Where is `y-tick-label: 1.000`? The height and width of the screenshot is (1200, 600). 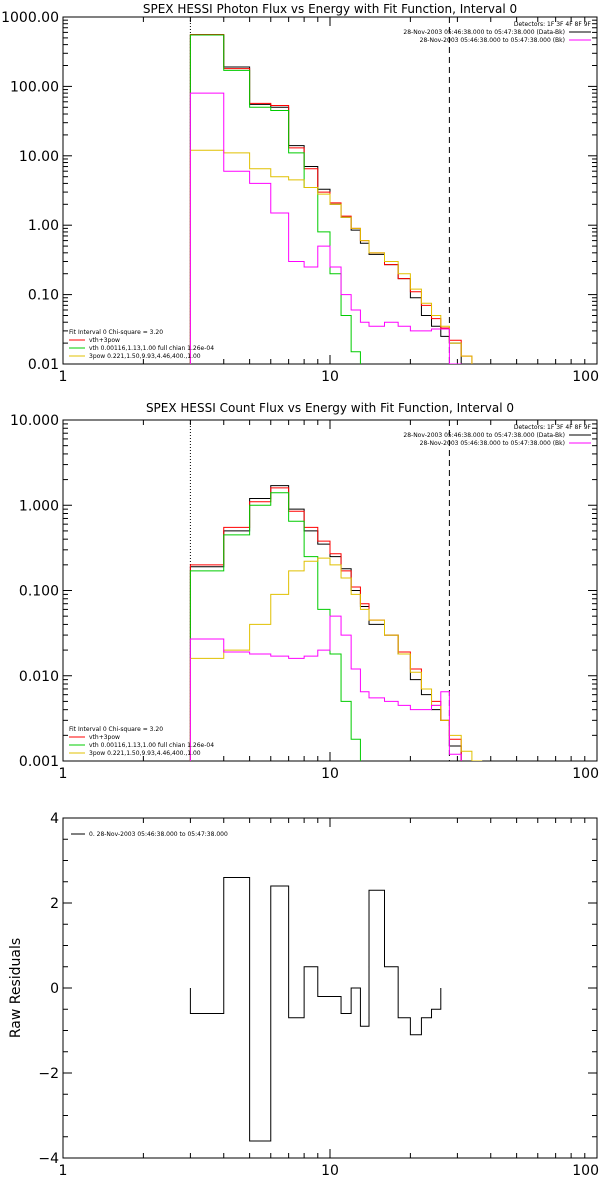
y-tick-label: 1.000 is located at coordinates (39, 506).